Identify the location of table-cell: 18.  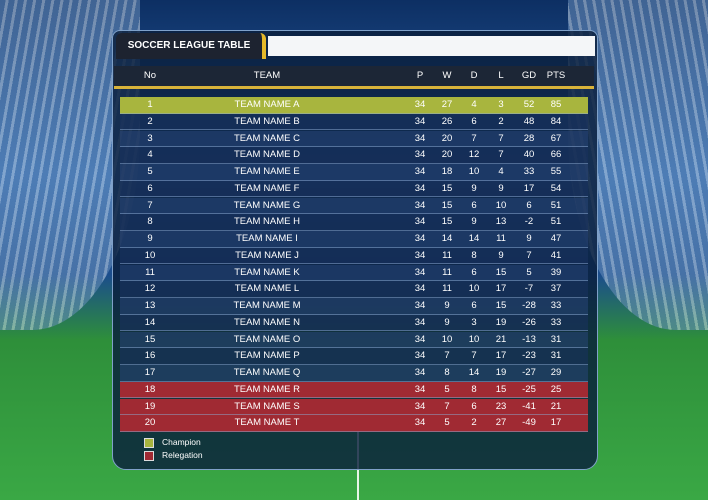
(150, 389).